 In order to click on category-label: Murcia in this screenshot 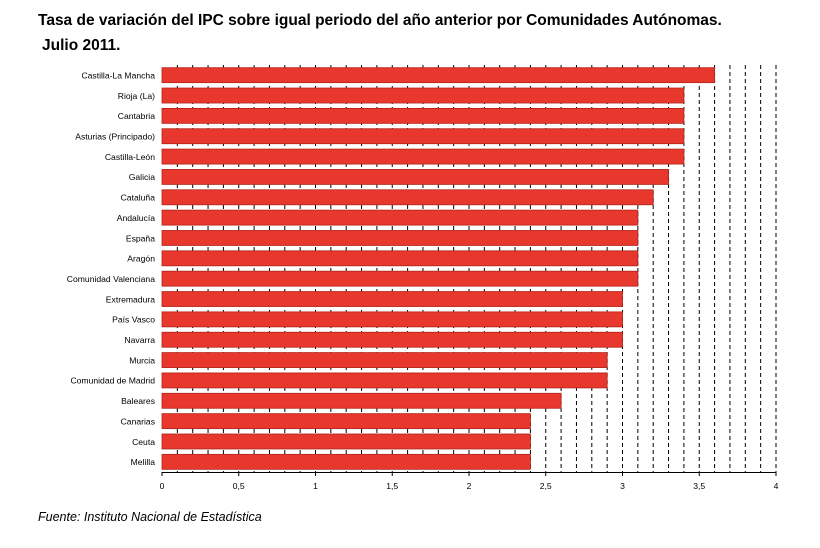, I will do `click(142, 360)`.